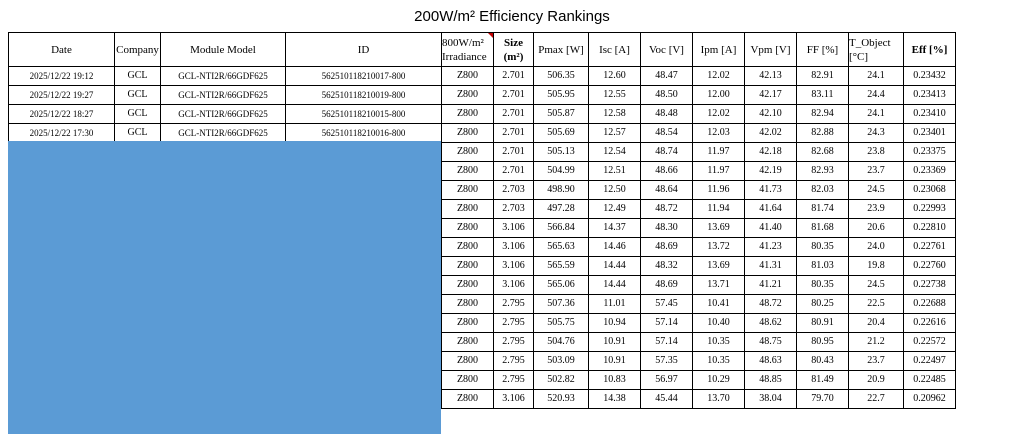  I want to click on cell-vpm: 42.02, so click(770, 133).